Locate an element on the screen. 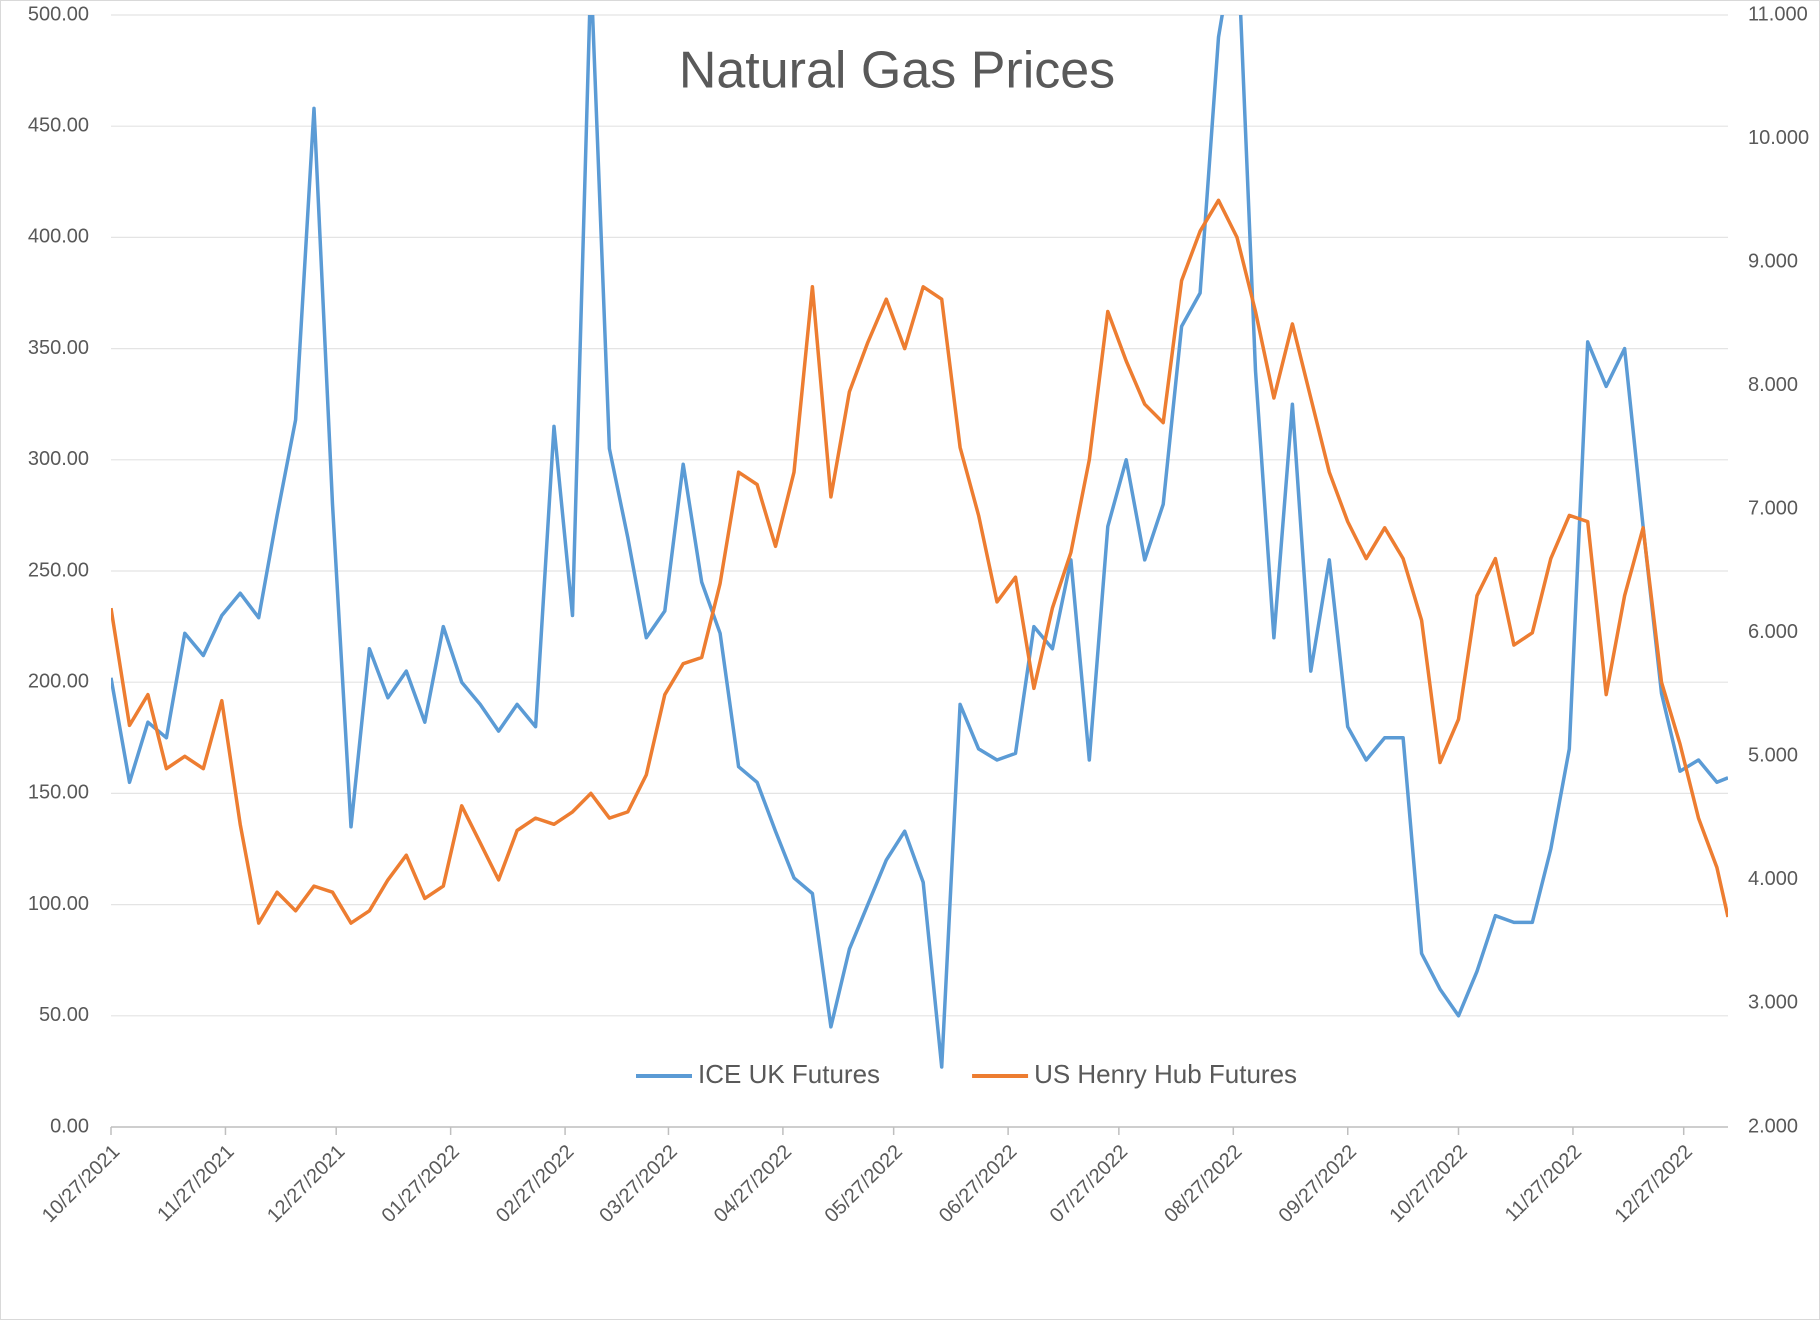  y2-tick-label: 6.000 is located at coordinates (1773, 632).